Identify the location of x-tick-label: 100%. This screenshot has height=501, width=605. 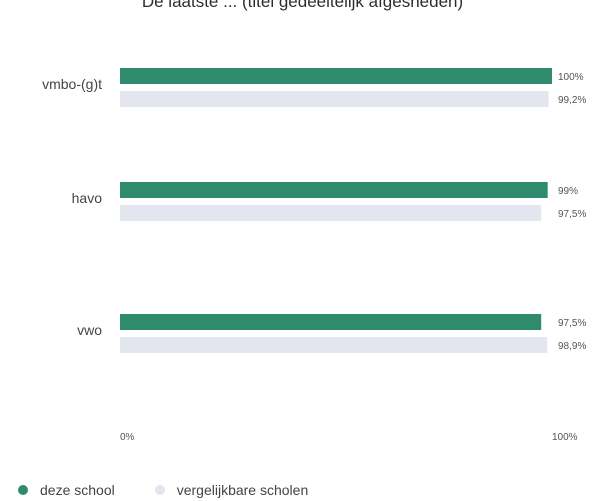
(565, 437).